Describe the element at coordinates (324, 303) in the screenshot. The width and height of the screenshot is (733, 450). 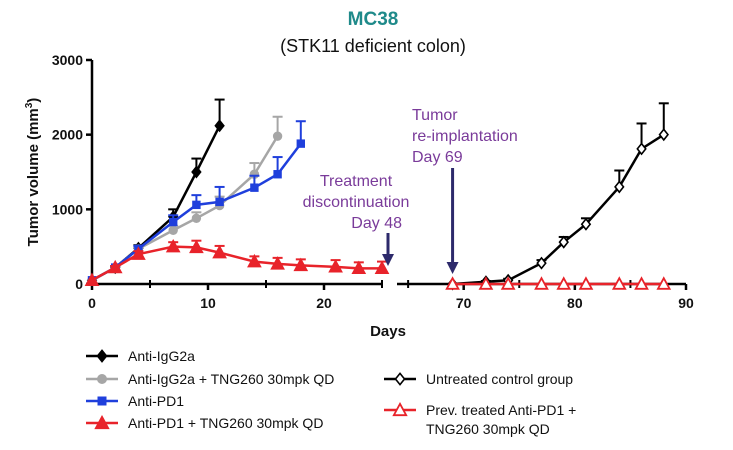
I see `x-tick-label: 20` at that location.